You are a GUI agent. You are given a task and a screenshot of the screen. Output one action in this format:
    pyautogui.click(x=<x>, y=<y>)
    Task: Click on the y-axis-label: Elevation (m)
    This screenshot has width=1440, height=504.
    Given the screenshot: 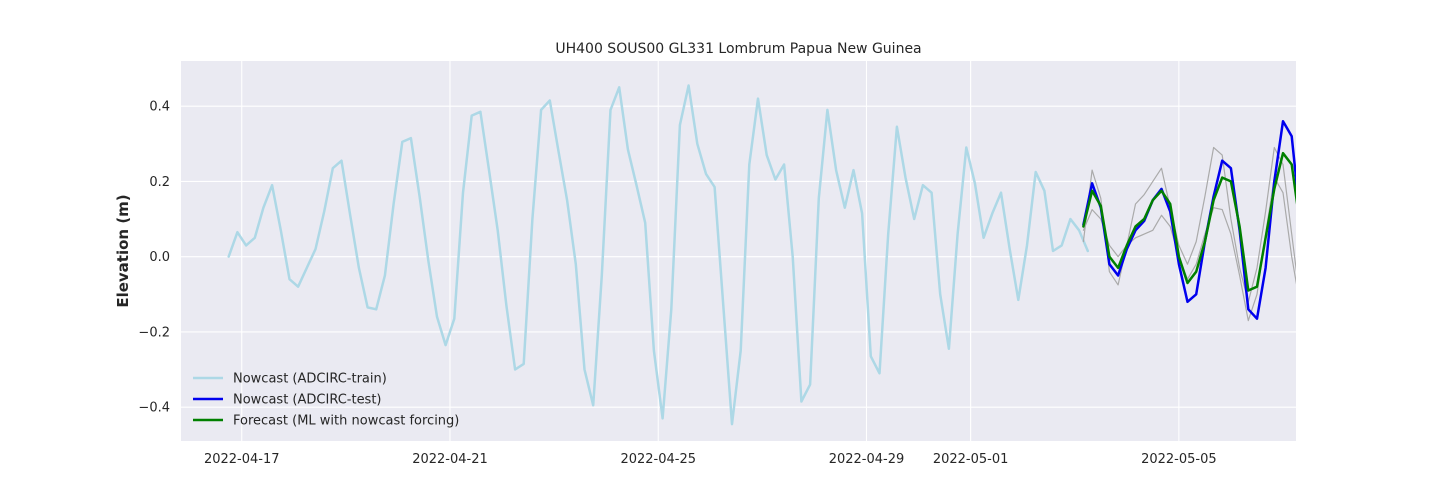 What is the action you would take?
    pyautogui.click(x=123, y=250)
    